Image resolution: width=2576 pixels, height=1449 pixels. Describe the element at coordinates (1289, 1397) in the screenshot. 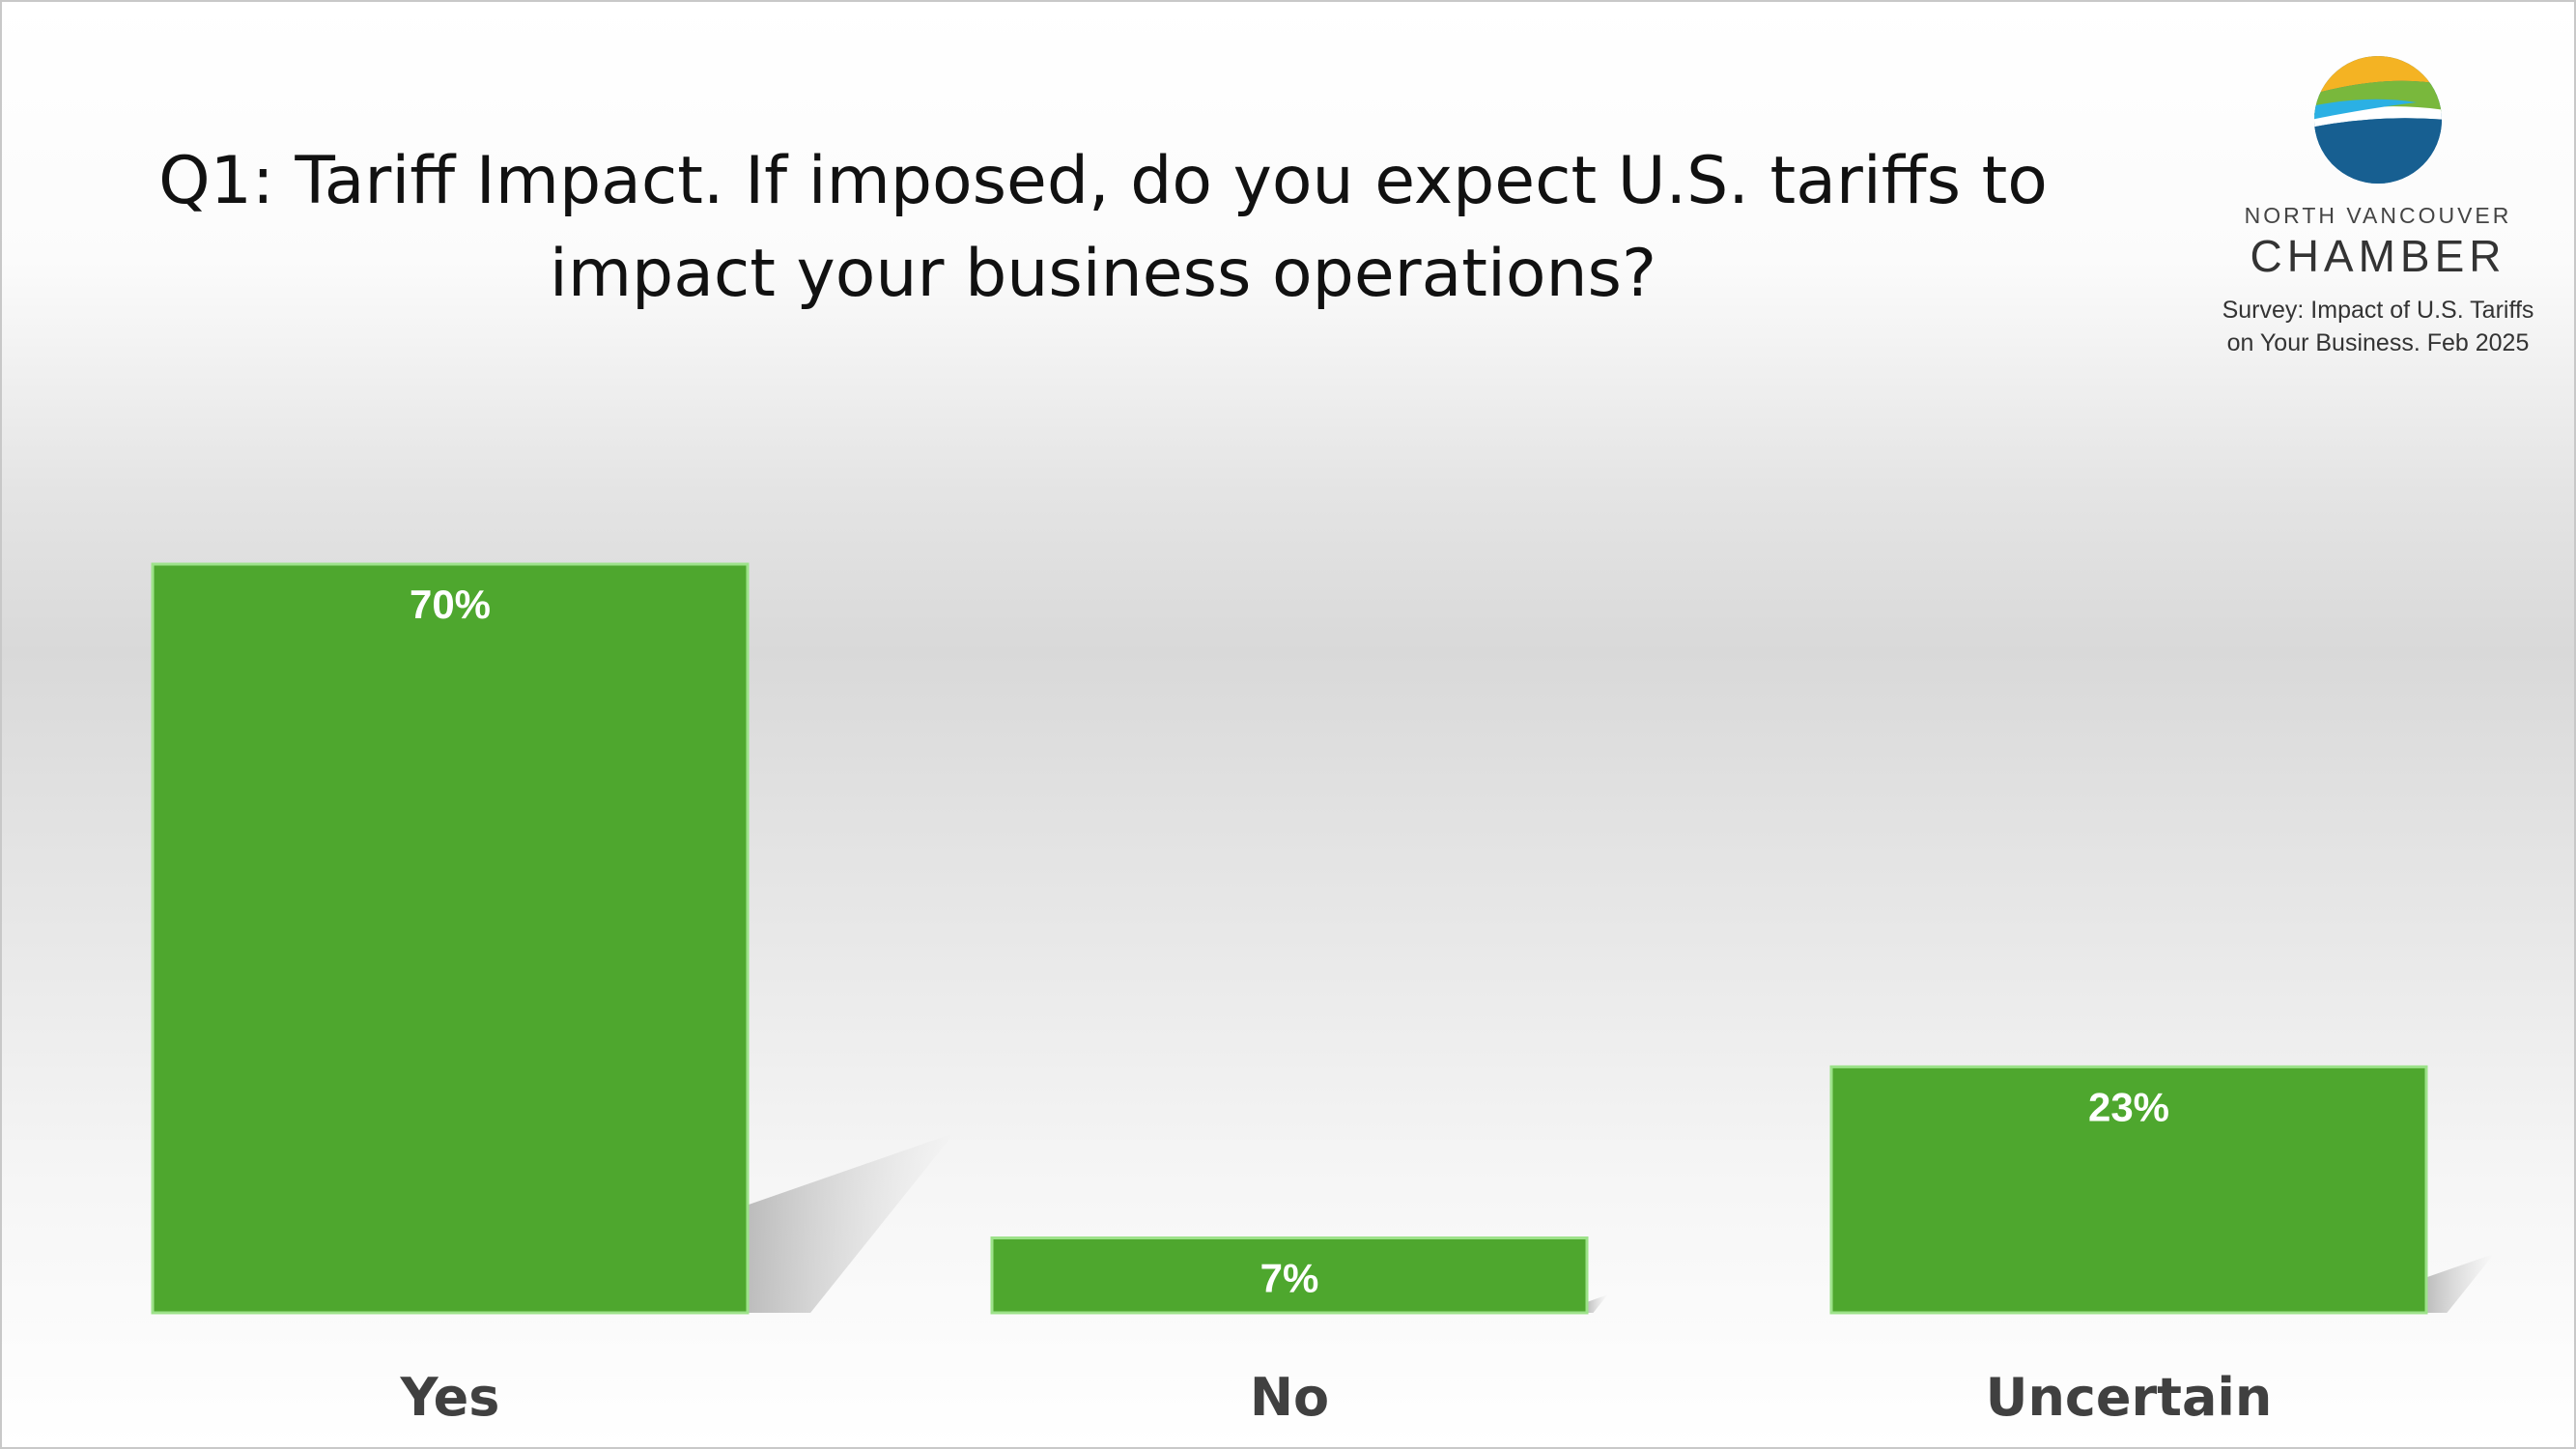

I see `category-label-no: No` at that location.